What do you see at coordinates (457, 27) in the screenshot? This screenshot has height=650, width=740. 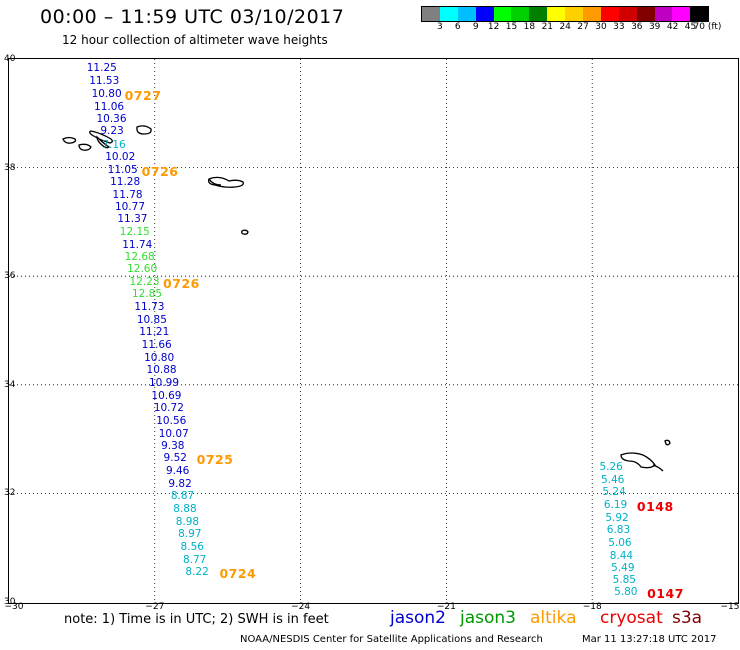 I see `legend-label: 6` at bounding box center [457, 27].